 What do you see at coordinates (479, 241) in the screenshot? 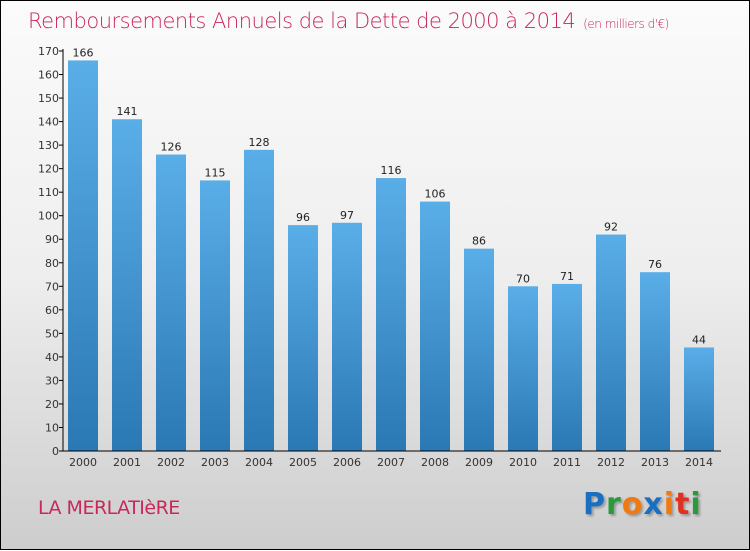
I see `data-label: 86` at bounding box center [479, 241].